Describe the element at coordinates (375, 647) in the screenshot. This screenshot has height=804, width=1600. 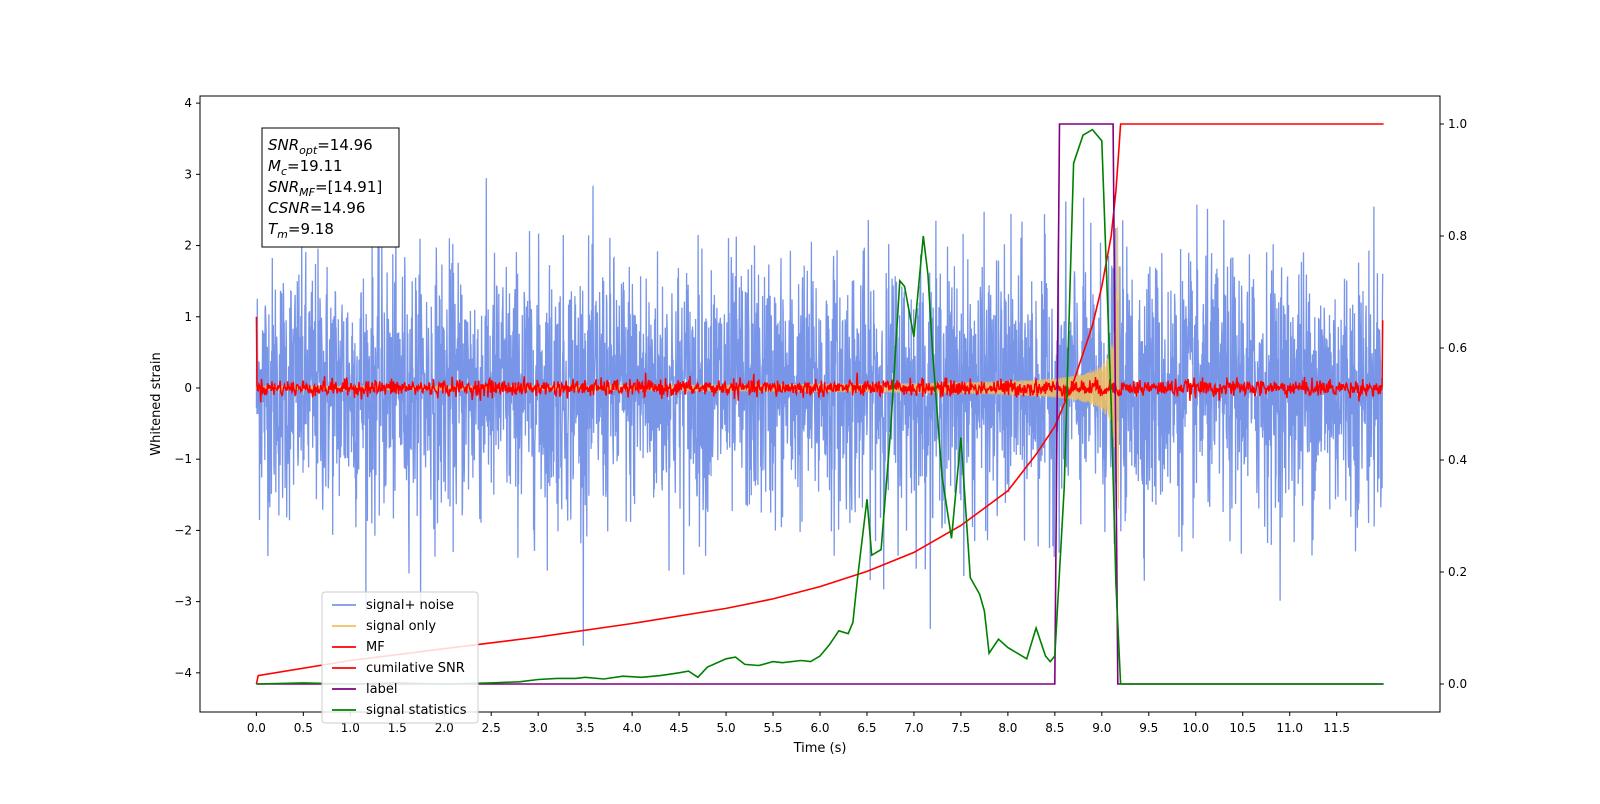
I see `legend-label: MF` at that location.